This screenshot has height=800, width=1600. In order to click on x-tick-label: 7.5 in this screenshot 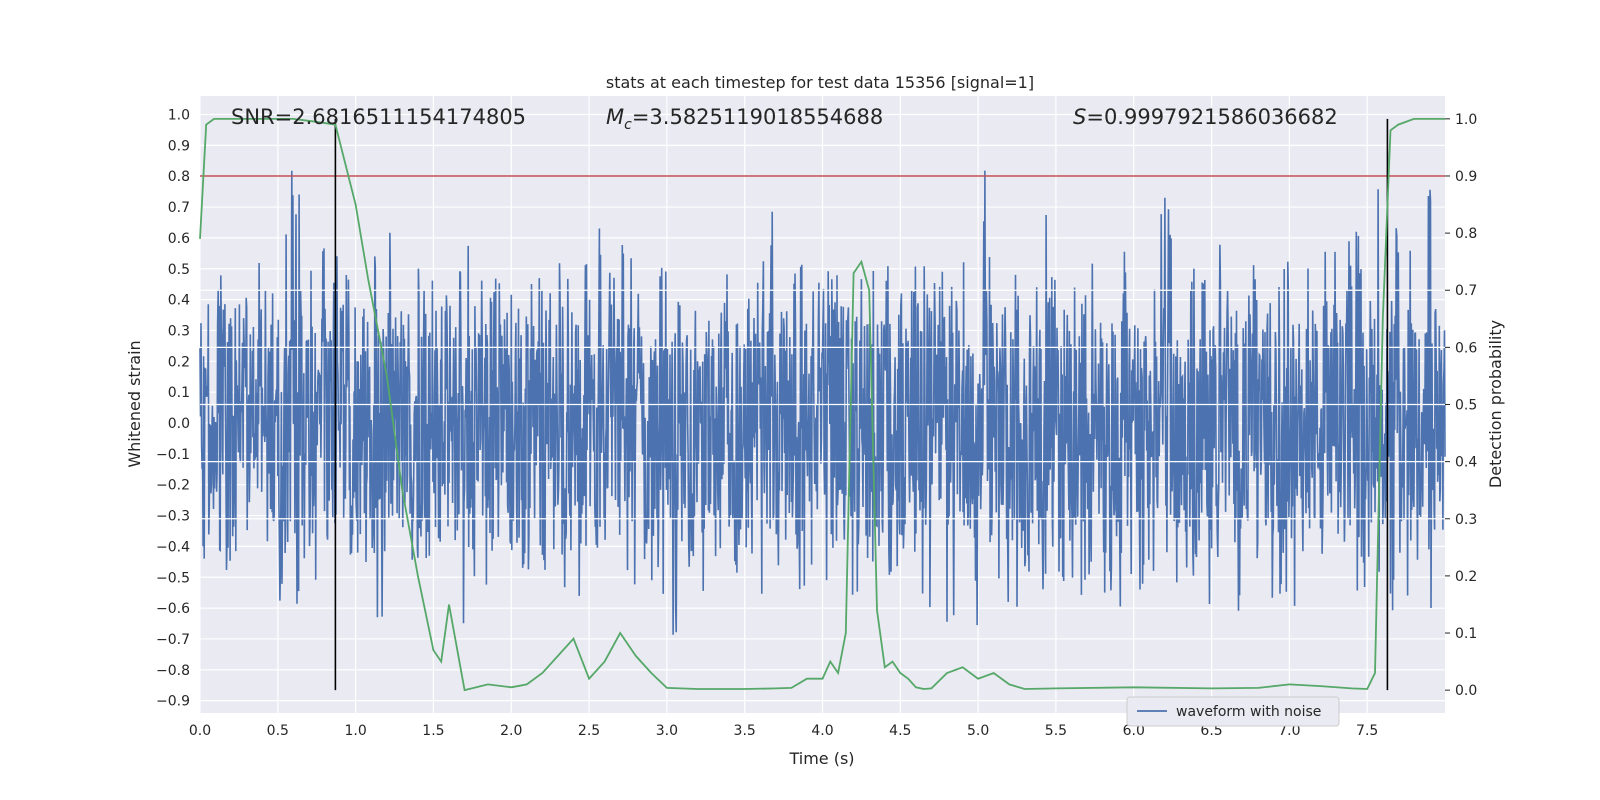, I will do `click(1367, 731)`.